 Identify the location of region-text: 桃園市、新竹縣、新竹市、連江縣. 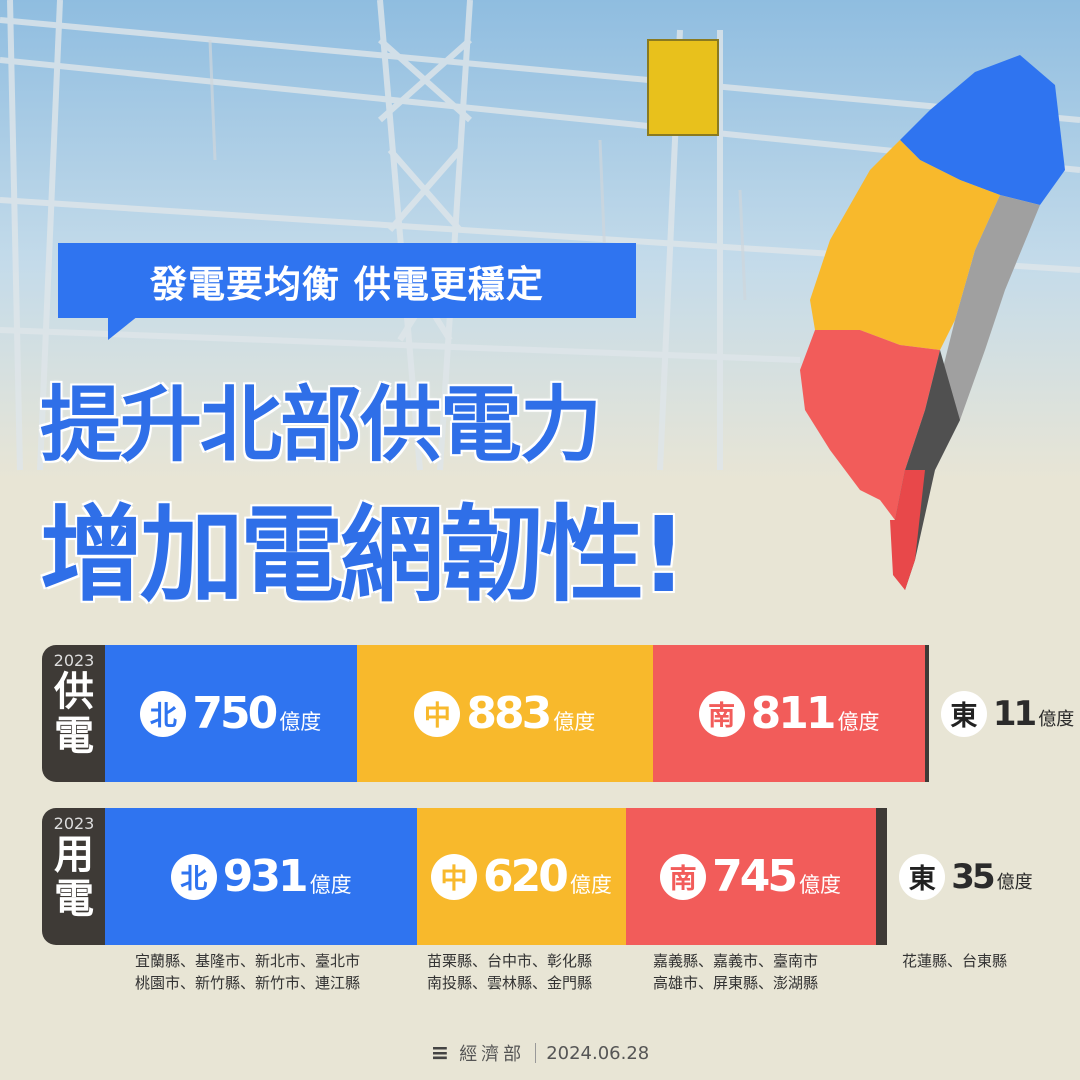
(248, 983).